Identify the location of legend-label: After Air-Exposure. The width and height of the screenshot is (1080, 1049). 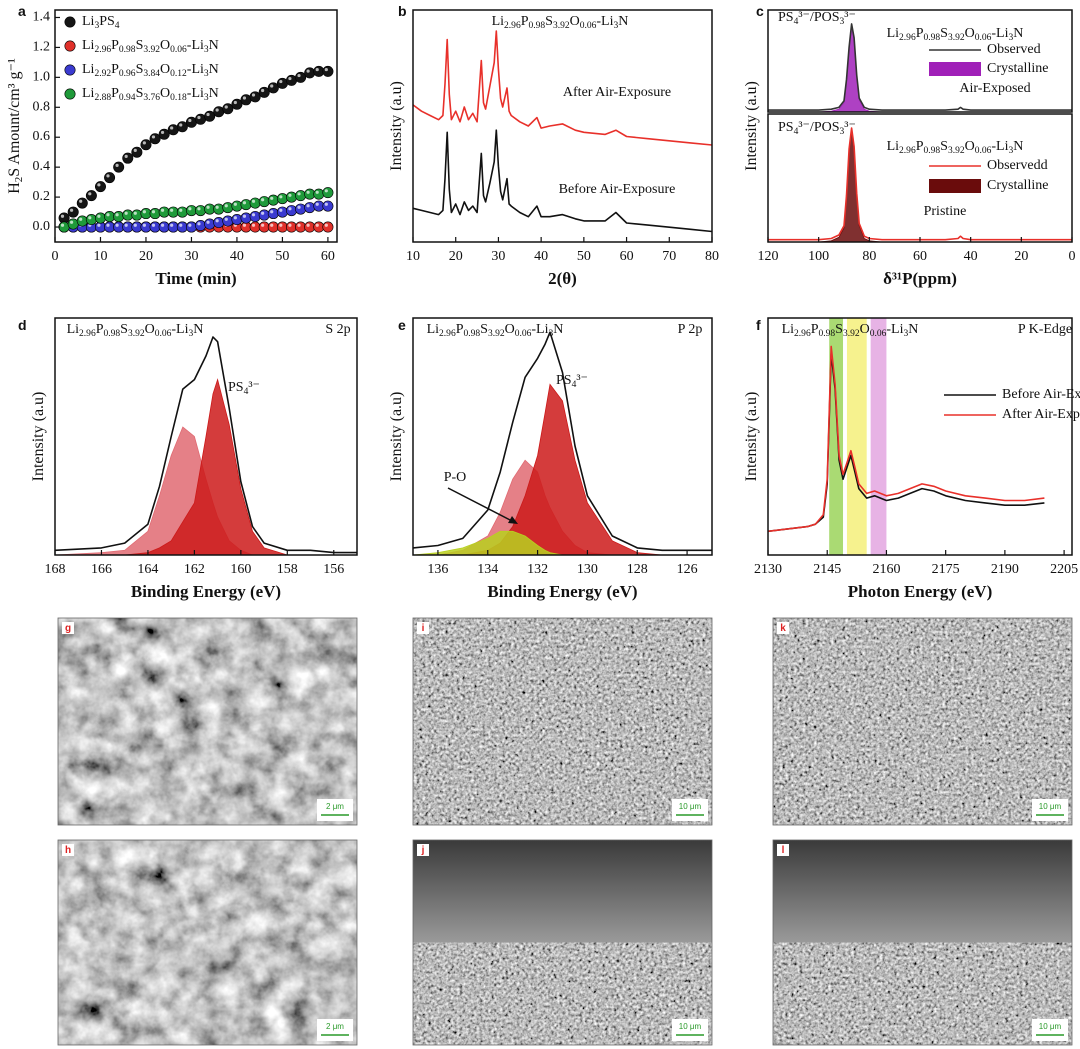
(1041, 414).